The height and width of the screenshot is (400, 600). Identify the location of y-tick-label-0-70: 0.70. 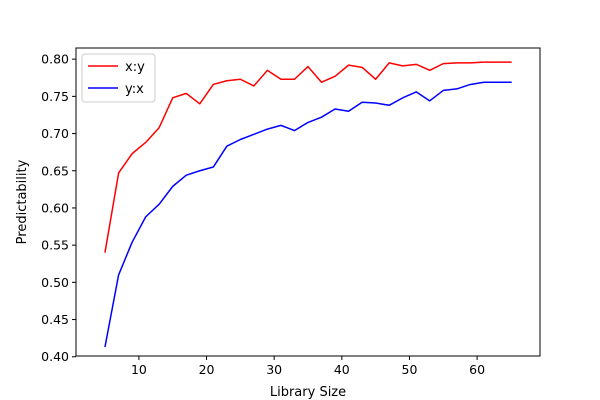
(55, 133).